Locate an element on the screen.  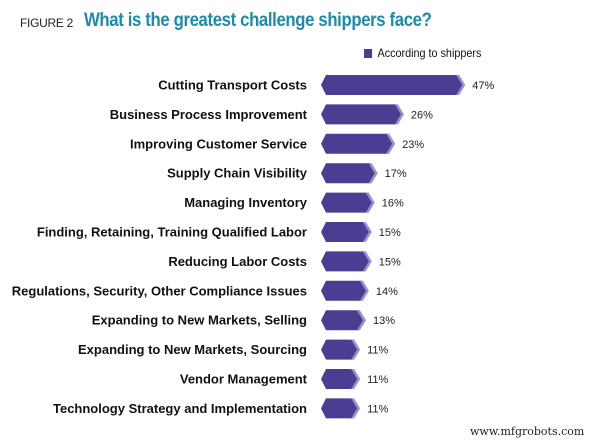
value-label: 23% is located at coordinates (413, 145).